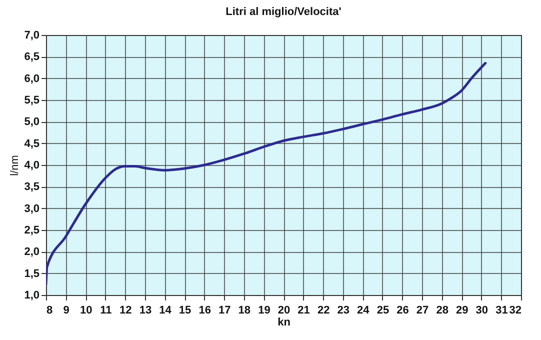 Image resolution: width=541 pixels, height=340 pixels. I want to click on y-tick-label: 5,5, so click(32, 100).